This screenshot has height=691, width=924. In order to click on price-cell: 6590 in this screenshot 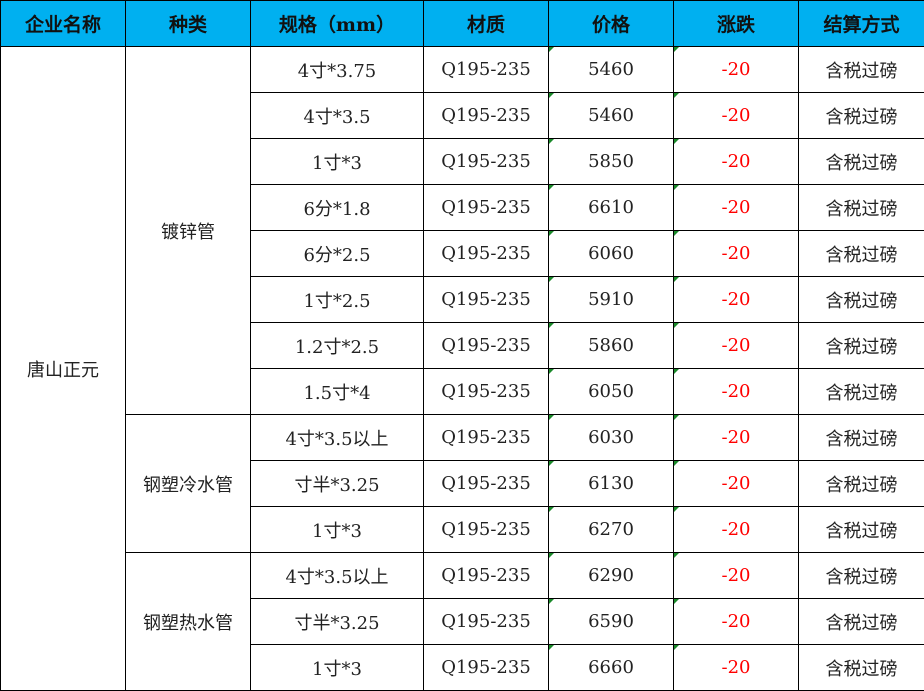, I will do `click(611, 621)`.